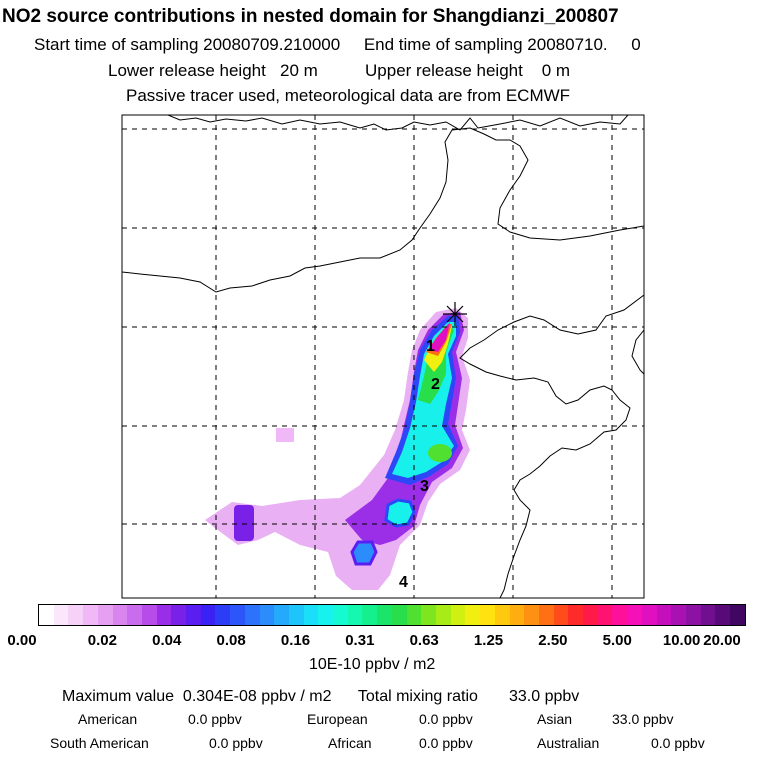 The height and width of the screenshot is (768, 768). Describe the element at coordinates (398, 123) in the screenshot. I see `border-north` at that location.